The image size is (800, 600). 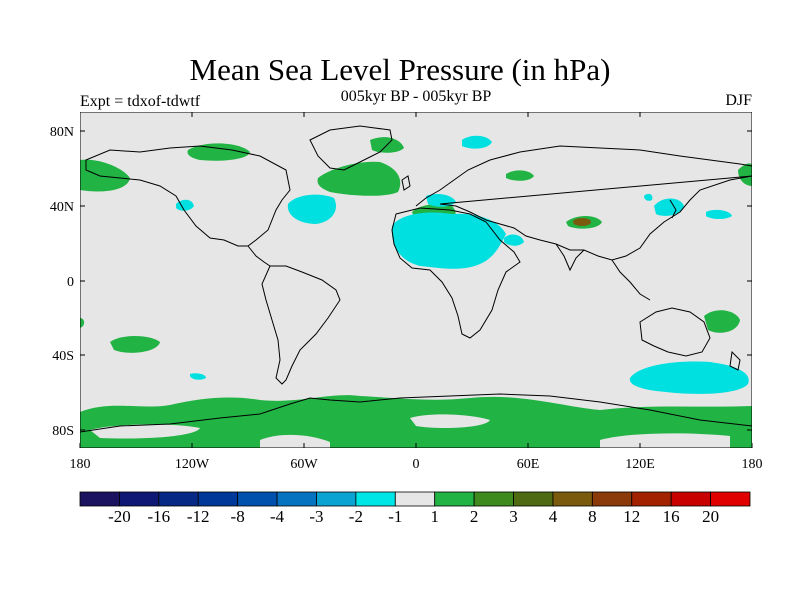 I want to click on neutral-hole-atlantic, so click(x=450, y=421).